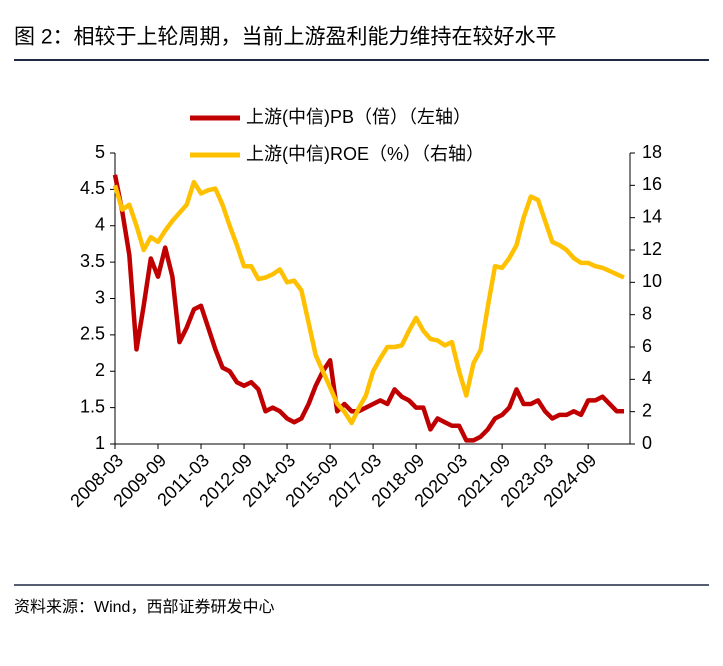 The width and height of the screenshot is (723, 666). Describe the element at coordinates (652, 152) in the screenshot. I see `y2-tick-label: 18` at that location.